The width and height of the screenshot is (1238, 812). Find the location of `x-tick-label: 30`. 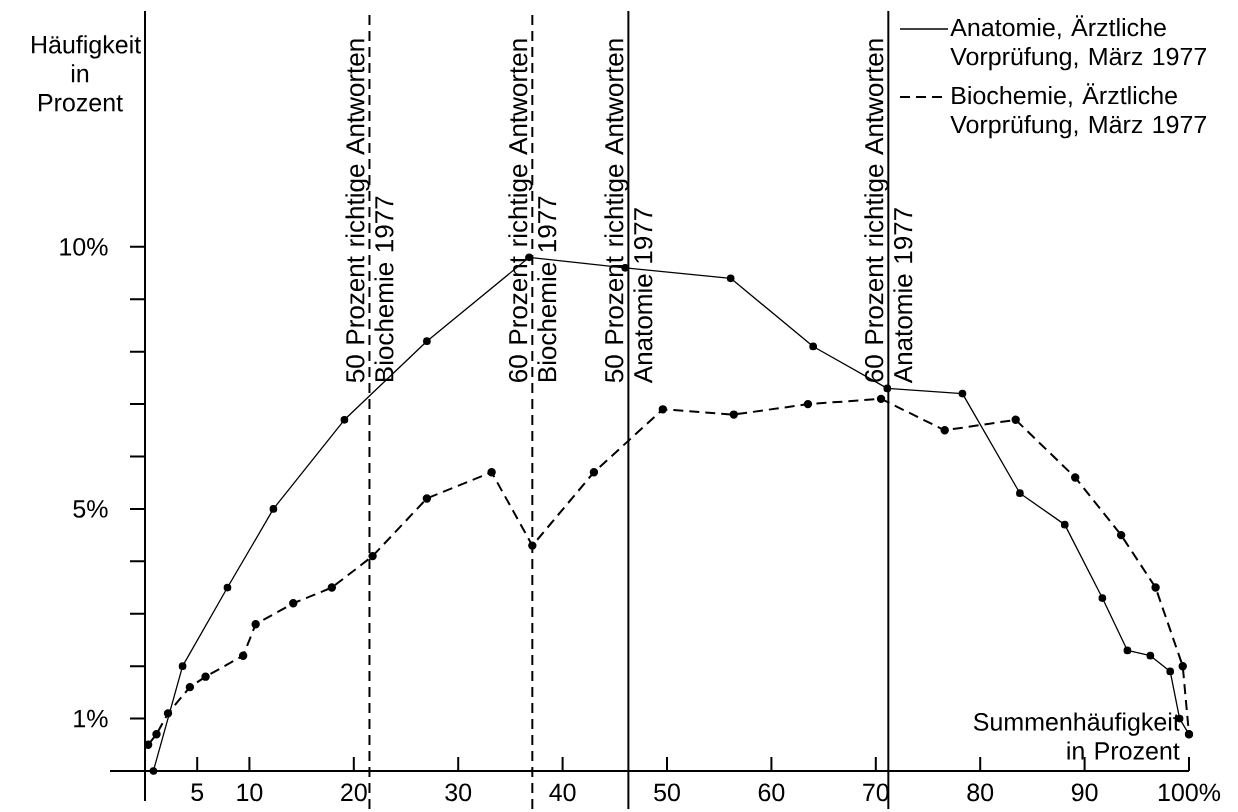

x-tick-label: 30 is located at coordinates (458, 792).